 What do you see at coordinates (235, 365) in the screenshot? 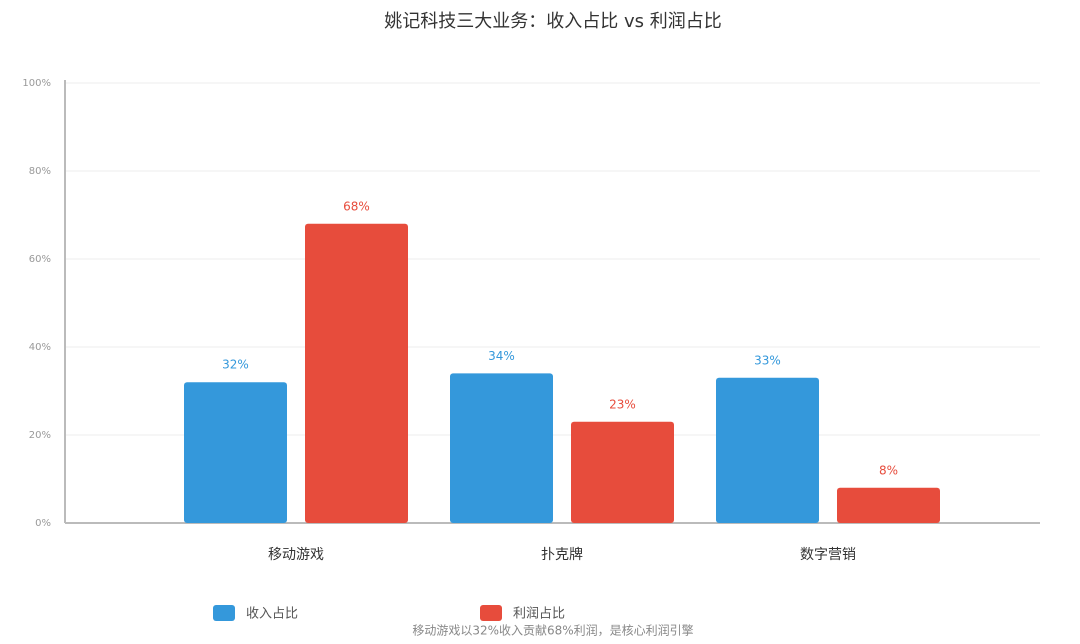
I see `data-label: 32%` at bounding box center [235, 365].